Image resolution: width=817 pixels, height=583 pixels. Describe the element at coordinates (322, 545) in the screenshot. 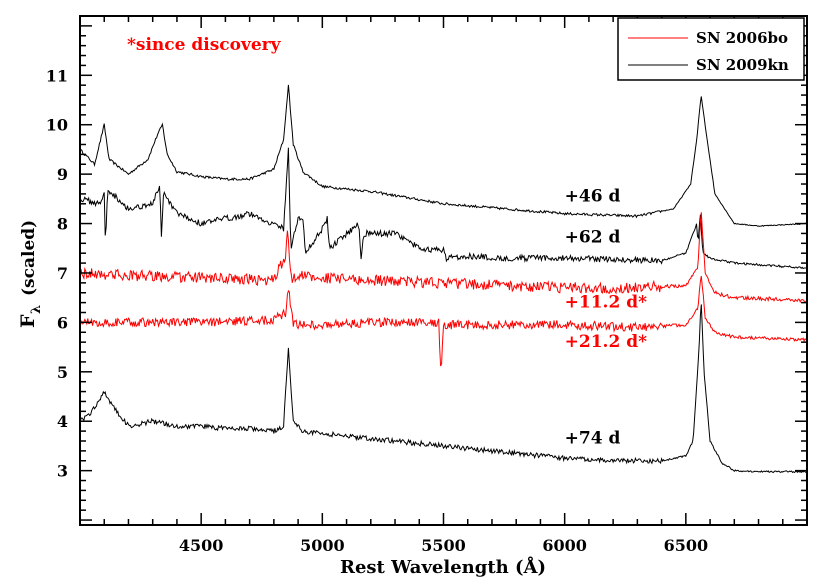

I see `x-tick-label: 5000` at that location.